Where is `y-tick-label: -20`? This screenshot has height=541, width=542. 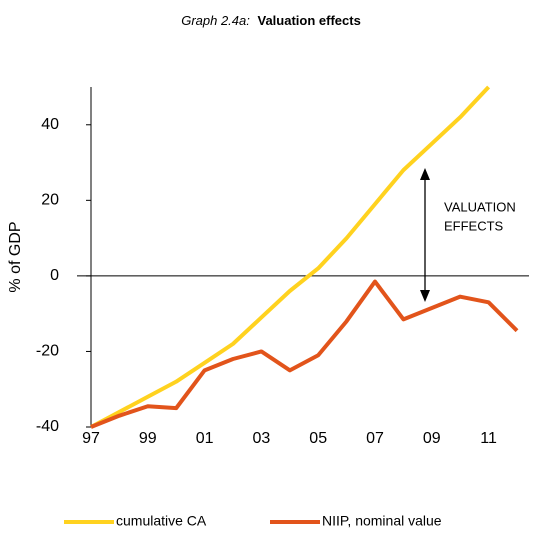
y-tick-label: -20 is located at coordinates (47, 351).